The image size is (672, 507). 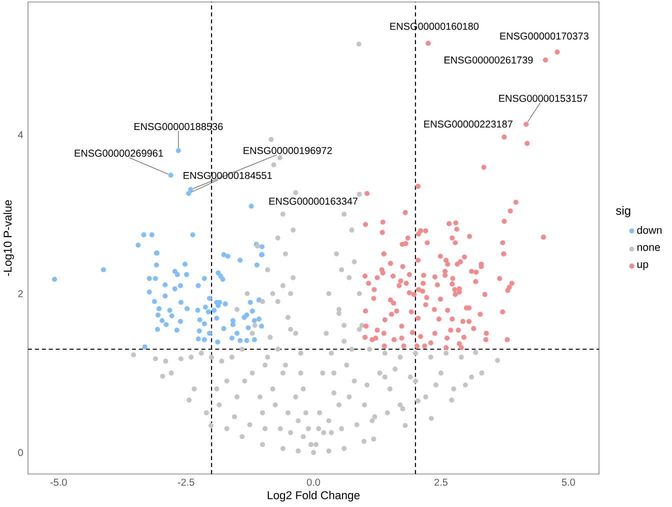 I want to click on x-tick-label: 0.0, so click(x=313, y=482).